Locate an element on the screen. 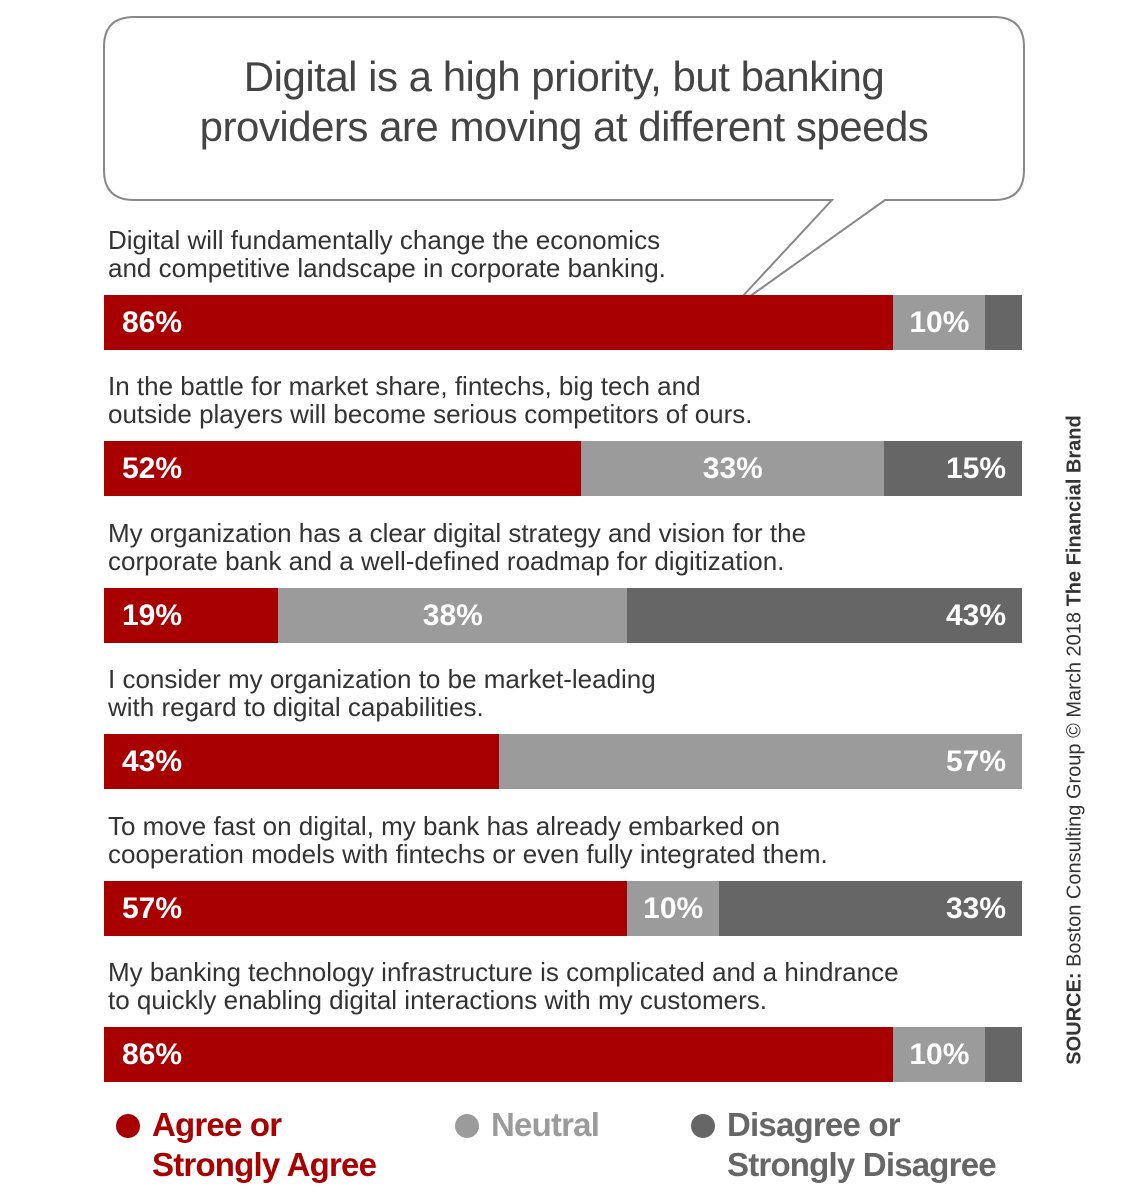 The image size is (1130, 1202). legend-label: Agree or Strongly Agree is located at coordinates (264, 1144).